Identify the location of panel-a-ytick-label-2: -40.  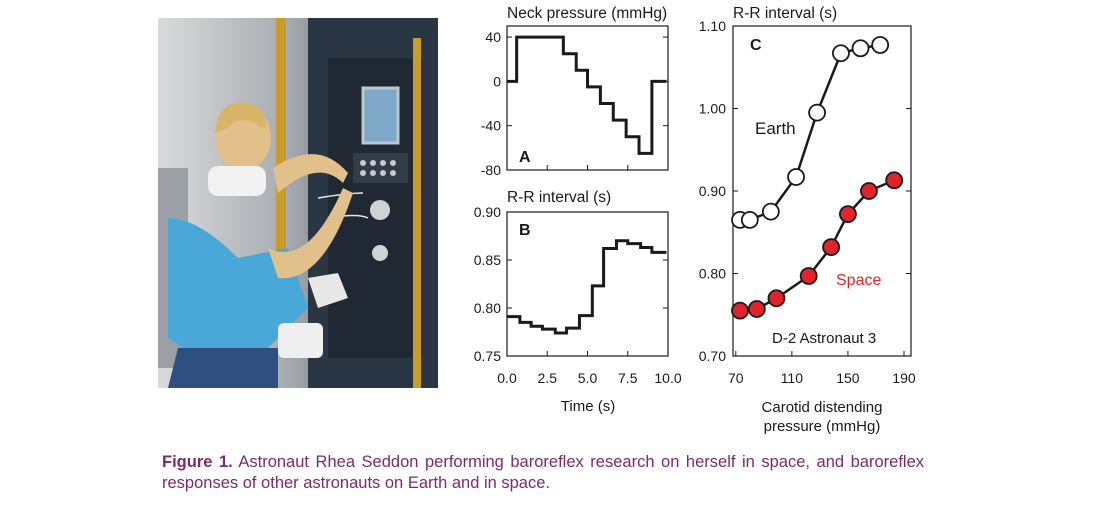
(491, 126).